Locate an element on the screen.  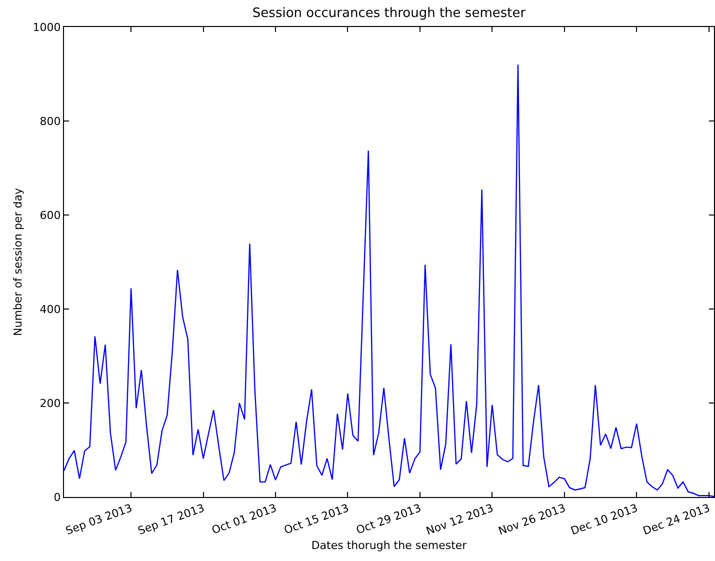
x-tick-label: Oct 29 2013 is located at coordinates (388, 519).